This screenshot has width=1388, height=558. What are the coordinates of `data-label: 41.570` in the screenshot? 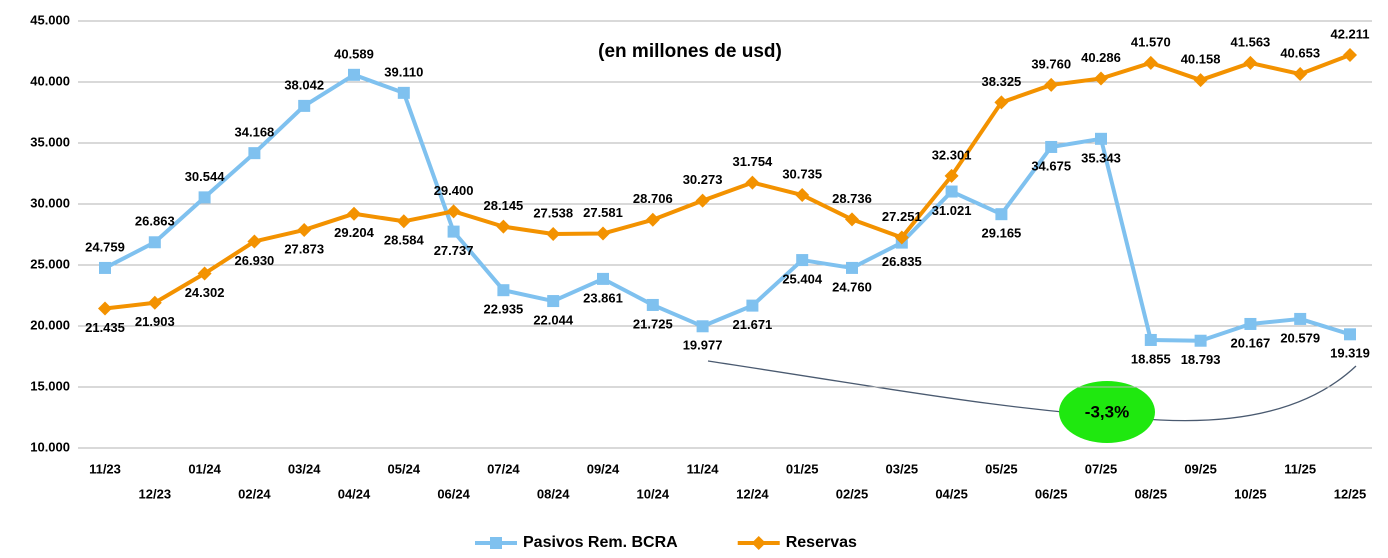 It's located at (1151, 41).